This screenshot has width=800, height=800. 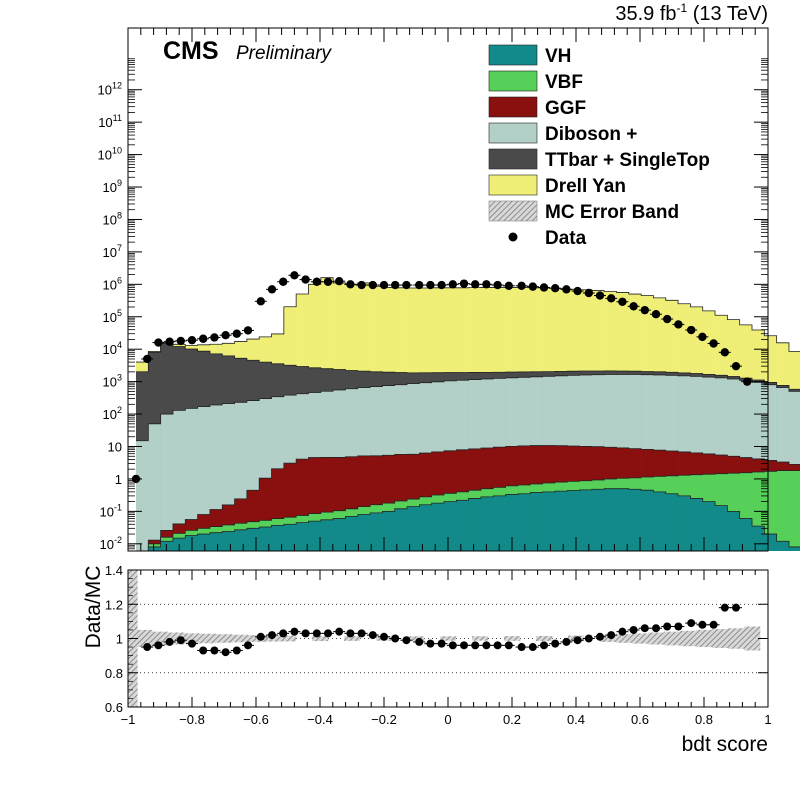 What do you see at coordinates (114, 570) in the screenshot?
I see `ratio-y-tick-label: 1.4` at bounding box center [114, 570].